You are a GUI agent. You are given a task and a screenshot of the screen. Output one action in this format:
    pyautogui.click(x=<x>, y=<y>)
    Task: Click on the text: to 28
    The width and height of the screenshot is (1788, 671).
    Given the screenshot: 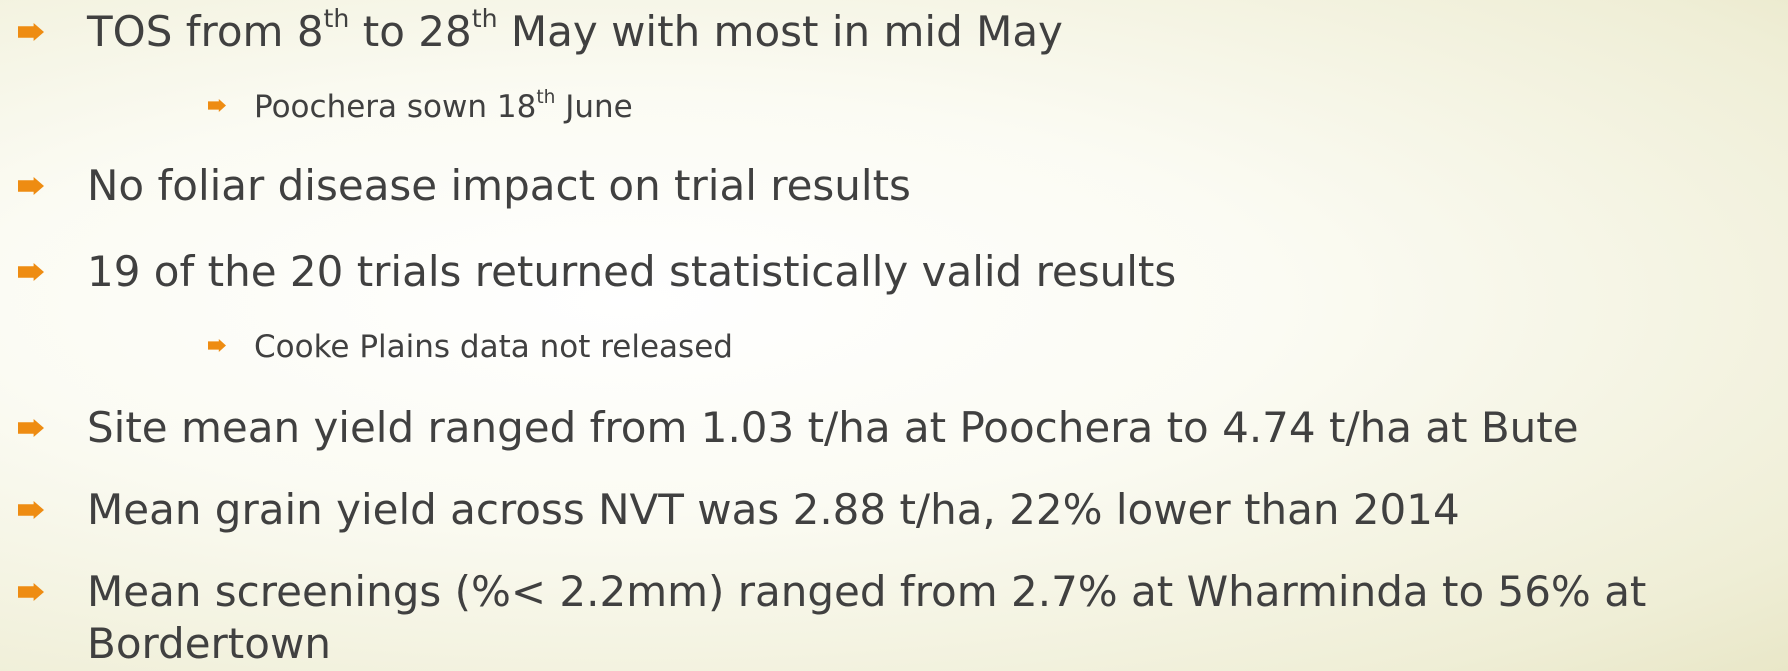 What is the action you would take?
    pyautogui.click(x=410, y=31)
    